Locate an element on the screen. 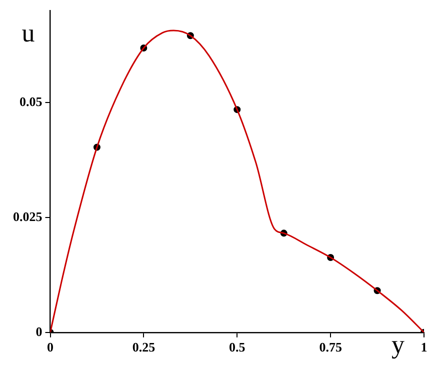 This screenshot has height=369, width=436. y-tick-label: 0.025 is located at coordinates (28, 216).